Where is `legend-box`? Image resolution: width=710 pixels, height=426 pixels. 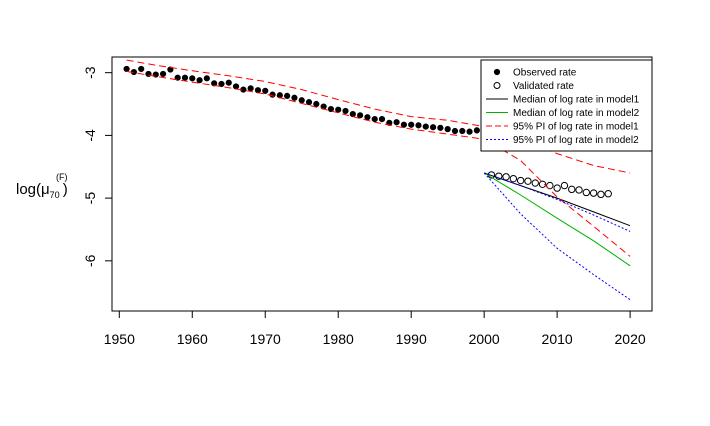
legend-box is located at coordinates (566, 105).